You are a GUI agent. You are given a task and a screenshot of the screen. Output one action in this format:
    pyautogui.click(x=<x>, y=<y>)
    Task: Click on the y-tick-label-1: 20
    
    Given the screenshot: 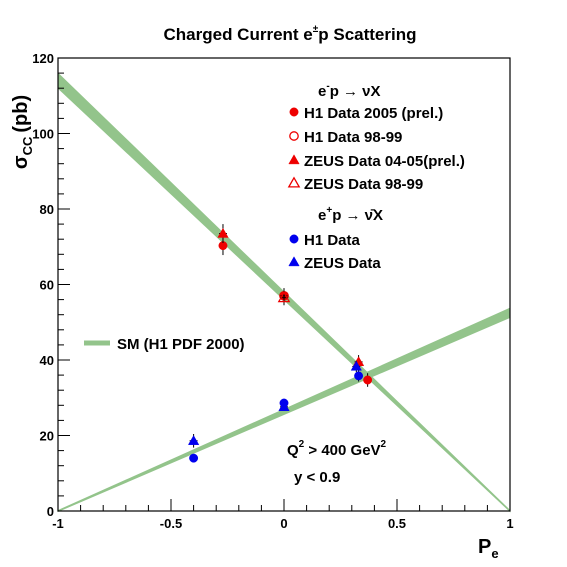 What is the action you would take?
    pyautogui.click(x=47, y=436)
    